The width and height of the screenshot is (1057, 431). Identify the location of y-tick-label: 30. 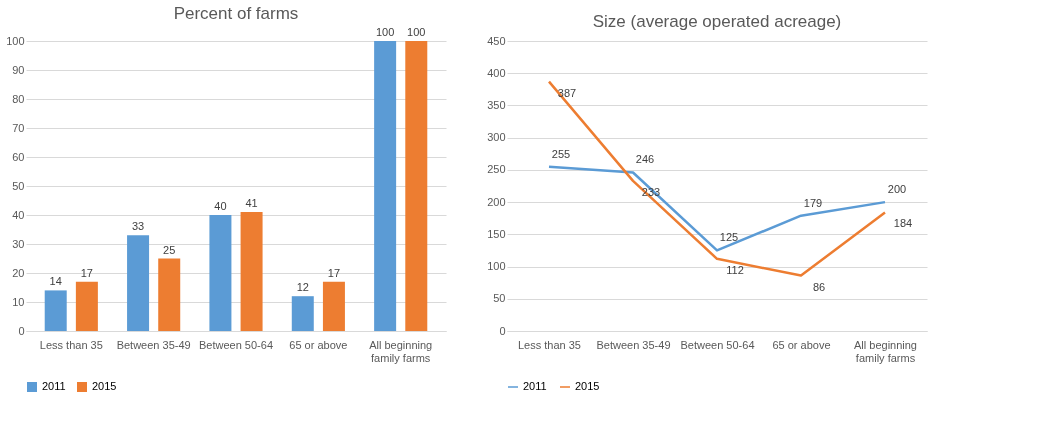
(18, 243).